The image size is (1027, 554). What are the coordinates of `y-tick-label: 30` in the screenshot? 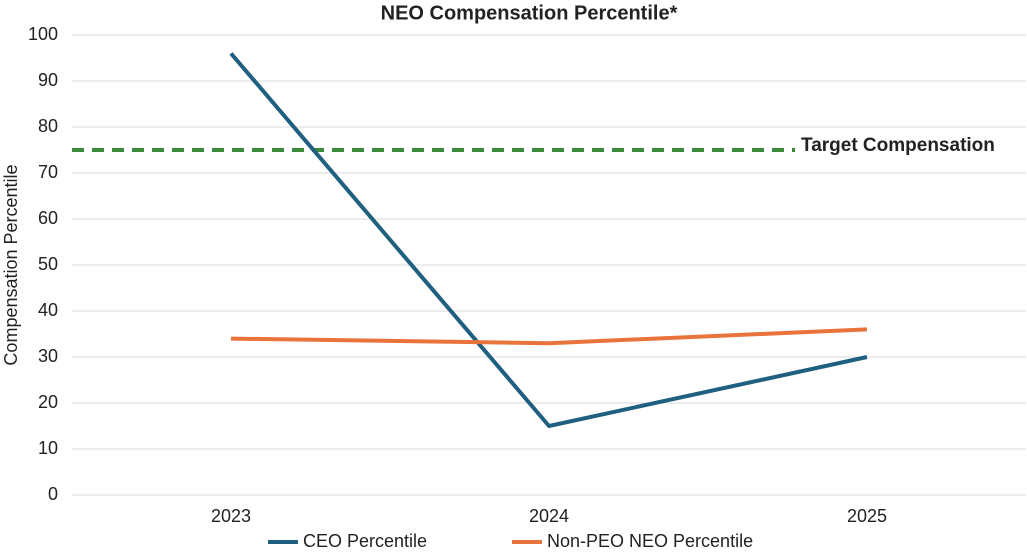 It's located at (48, 356).